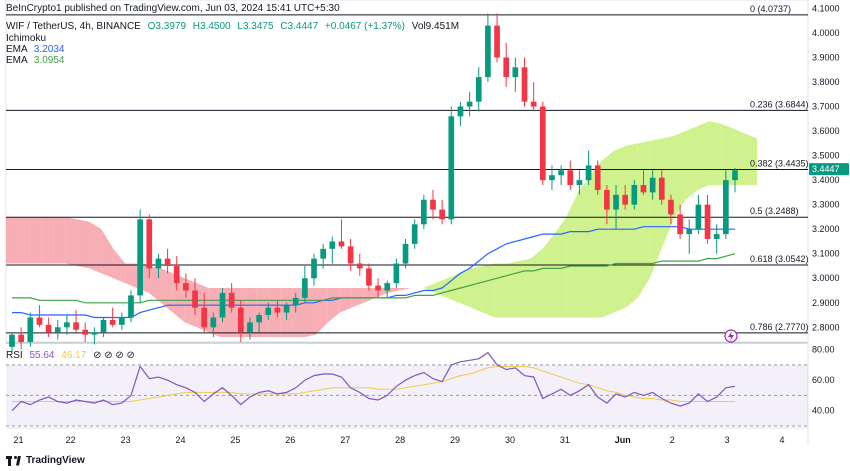  Describe the element at coordinates (235, 440) in the screenshot. I see `x-tick-label: 25` at that location.